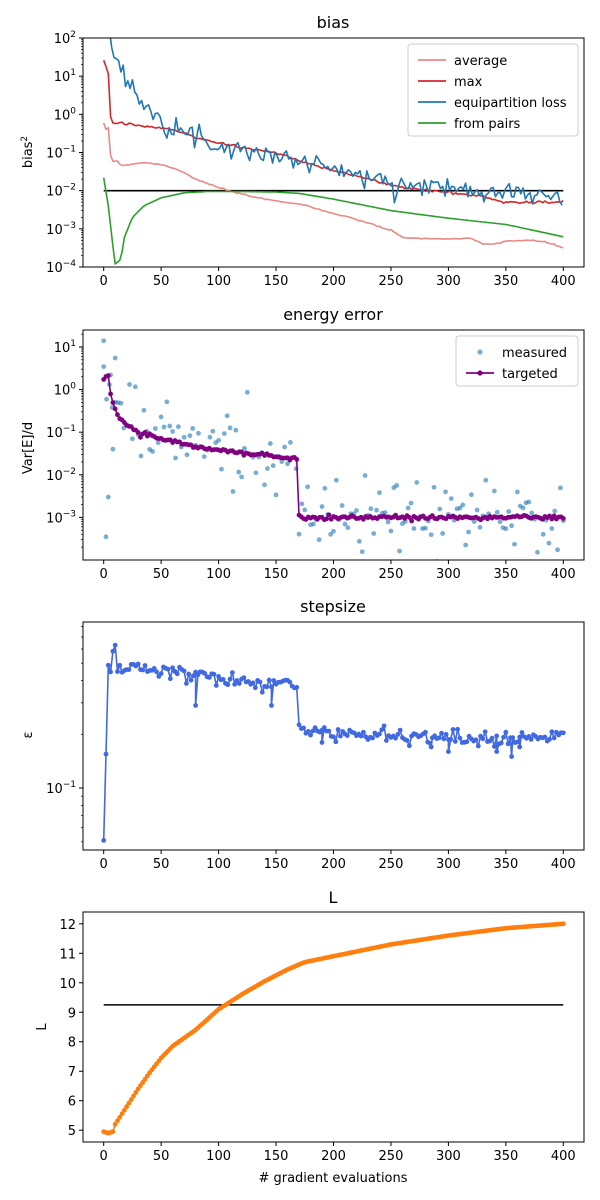  What do you see at coordinates (333, 449) in the screenshot?
I see `plot-area` at bounding box center [333, 449].